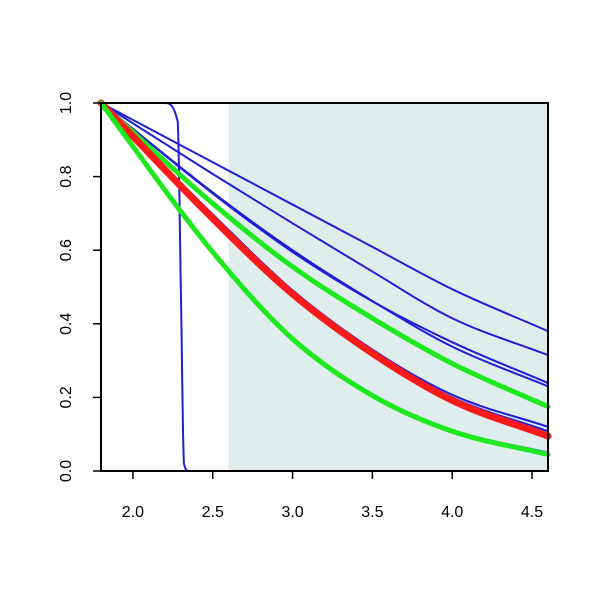  Describe the element at coordinates (66, 471) in the screenshot. I see `y-tick-label: 0.0` at that location.